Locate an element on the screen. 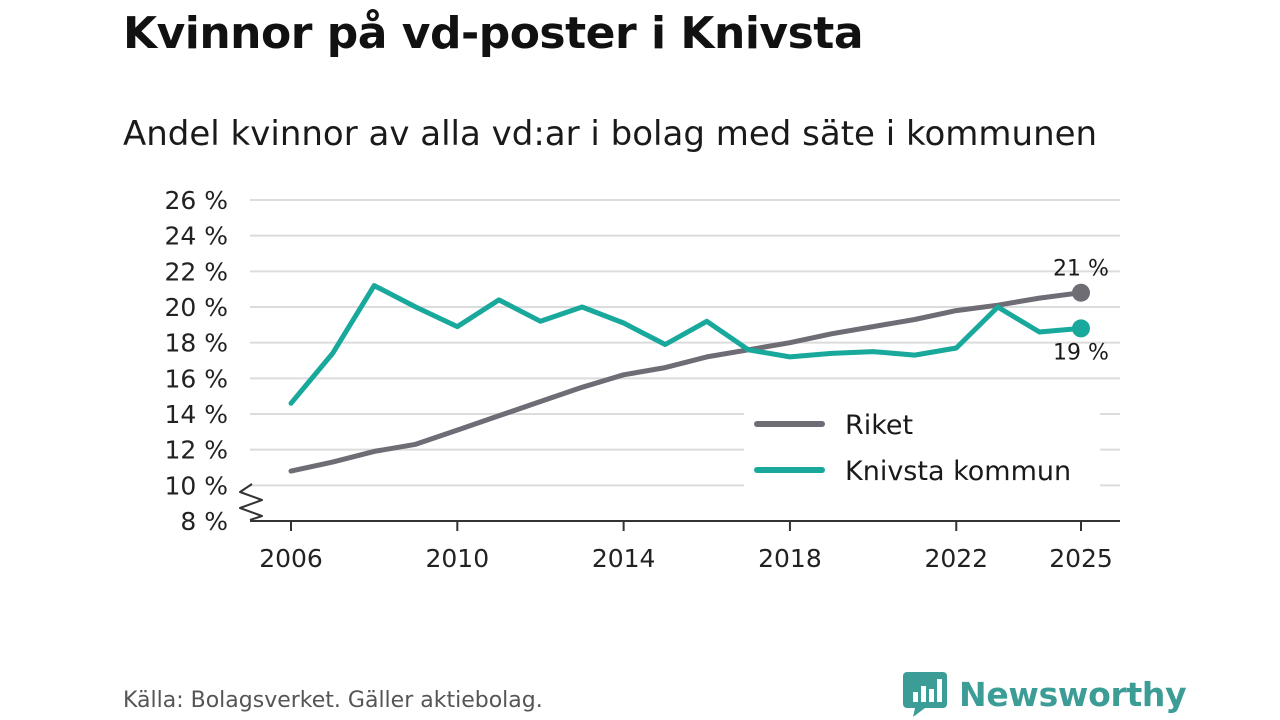 This screenshot has height=720, width=1280. y-tick-label-26: 26 % is located at coordinates (196, 200).